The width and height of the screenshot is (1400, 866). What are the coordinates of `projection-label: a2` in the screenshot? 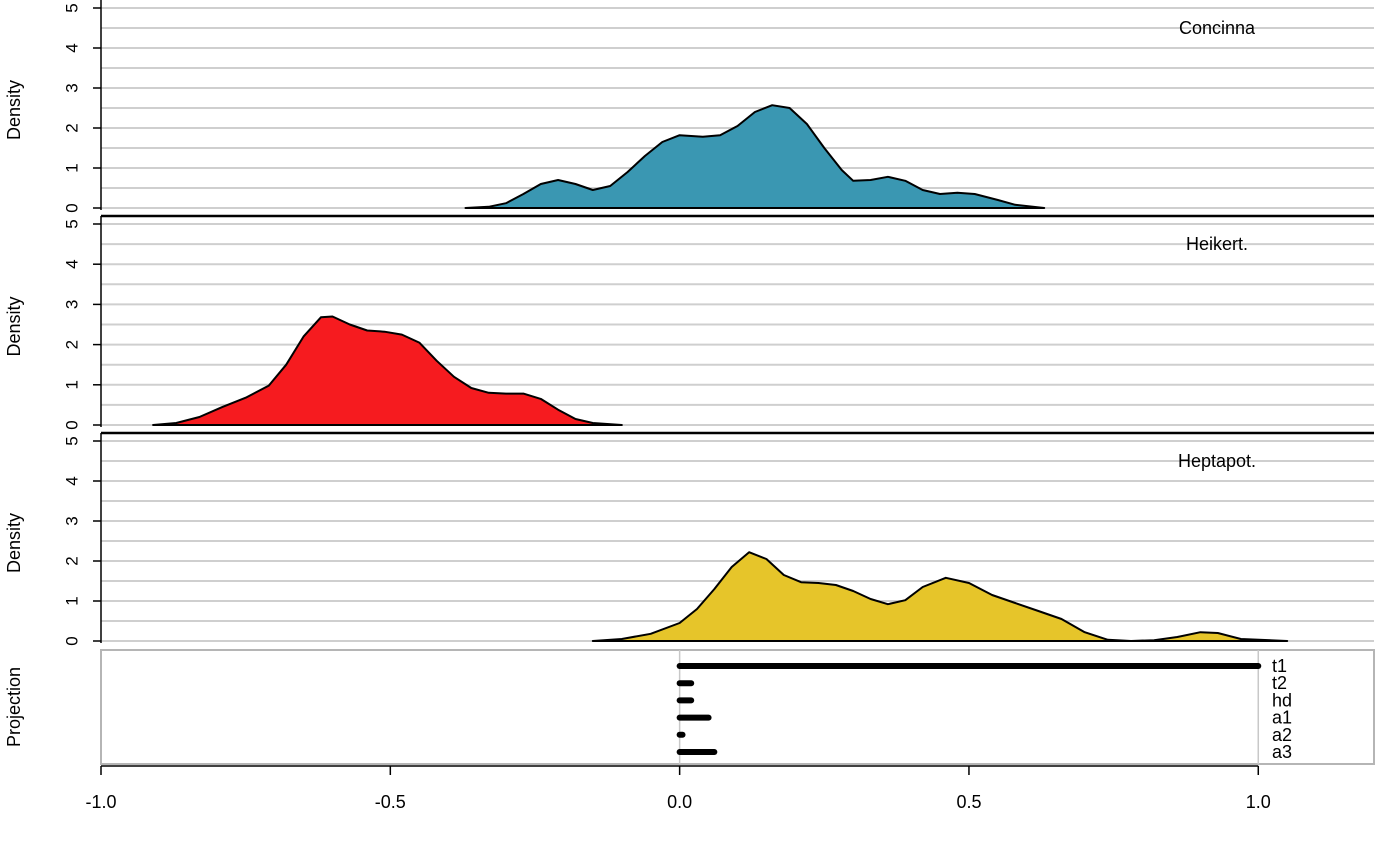 It's located at (1282, 735).